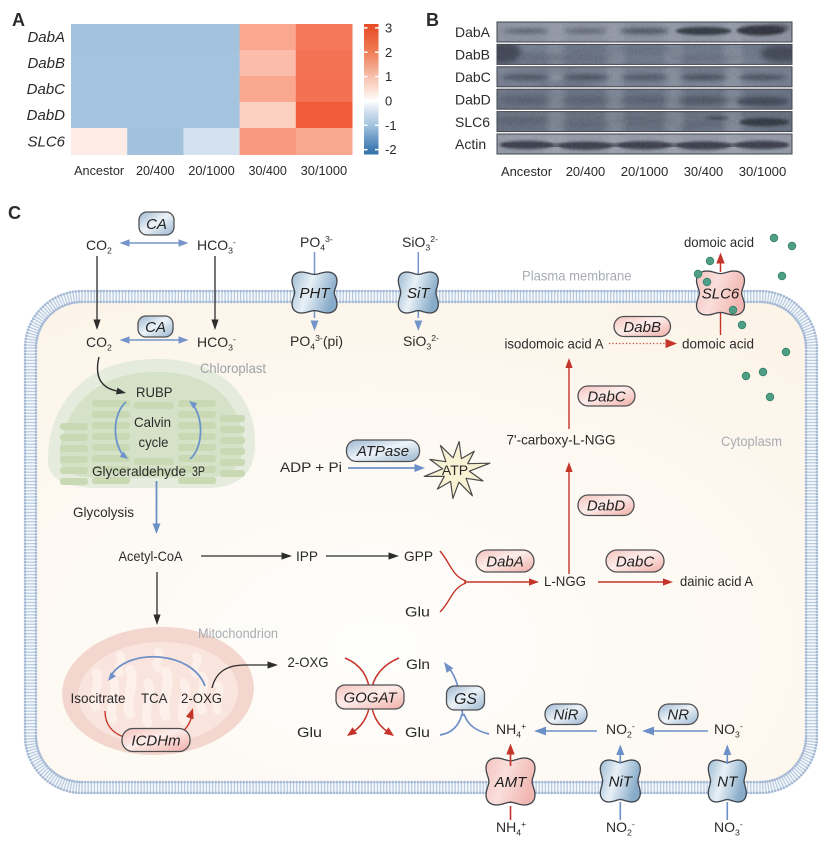 The height and width of the screenshot is (845, 826). Describe the element at coordinates (154, 392) in the screenshot. I see `svg-text: RUBP` at that location.